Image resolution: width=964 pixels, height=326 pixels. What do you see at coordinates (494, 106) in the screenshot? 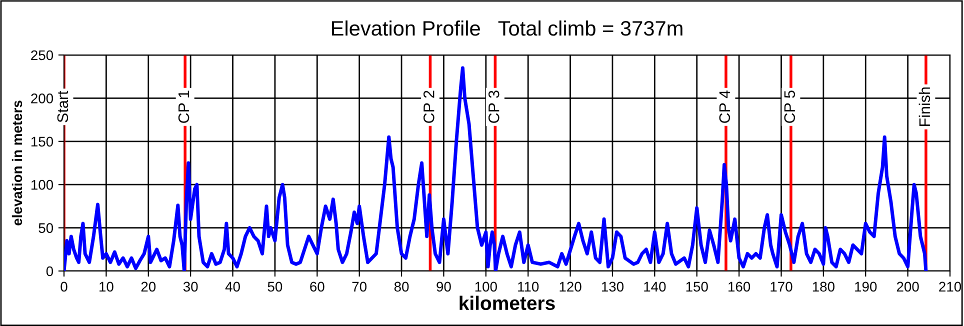
I see `ref-line-label: CP 3` at bounding box center [494, 106].